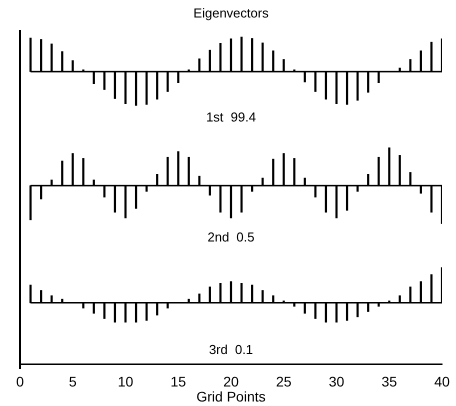 The image size is (456, 406). I want to click on x-tick-label: 15, so click(178, 382).